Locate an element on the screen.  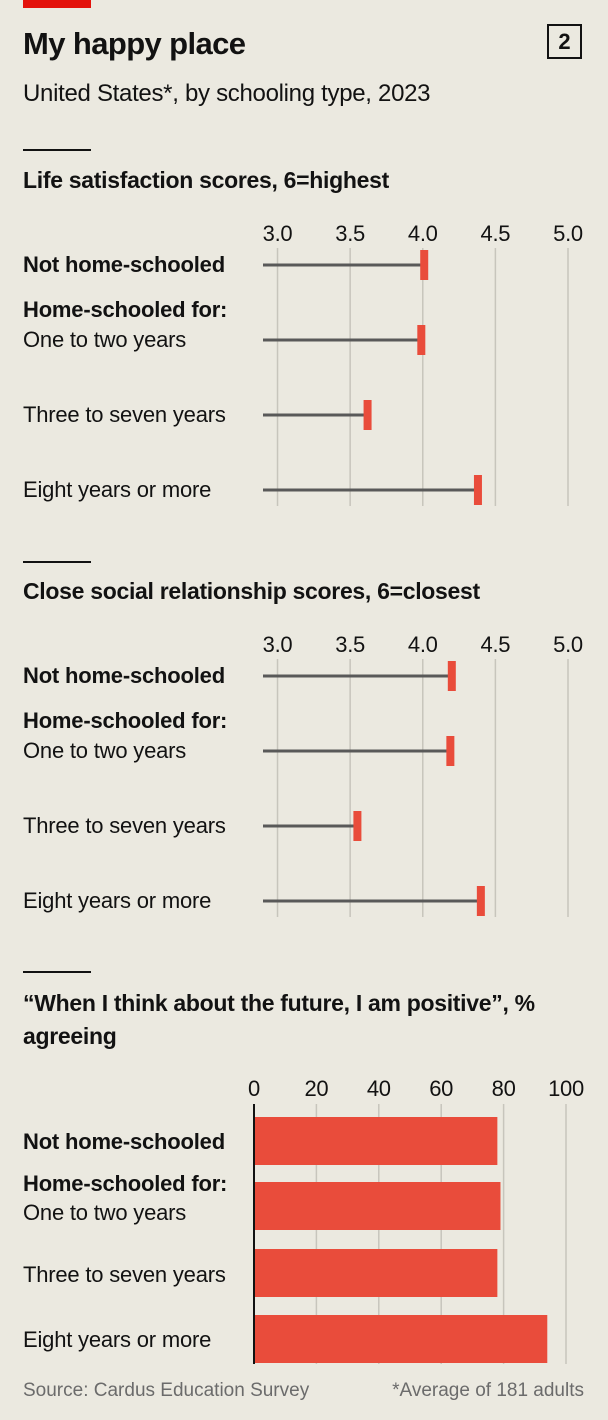
chart-number-badge: 2 is located at coordinates (564, 41).